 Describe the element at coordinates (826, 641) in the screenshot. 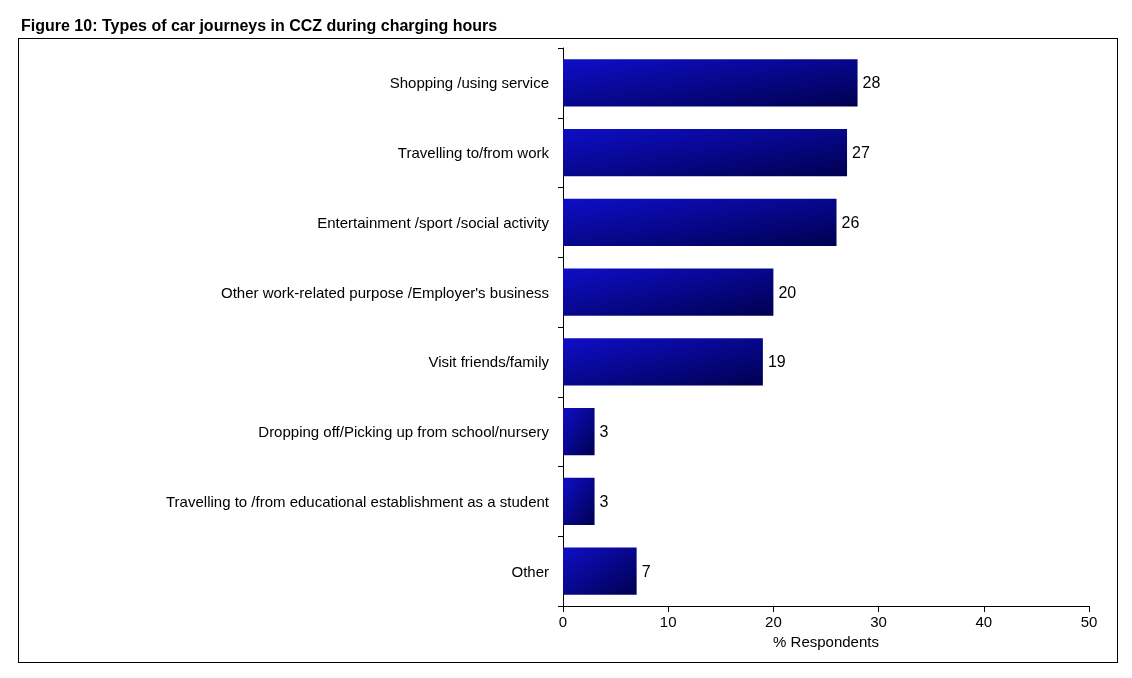

I see `x-axis-title: % Respondents` at that location.